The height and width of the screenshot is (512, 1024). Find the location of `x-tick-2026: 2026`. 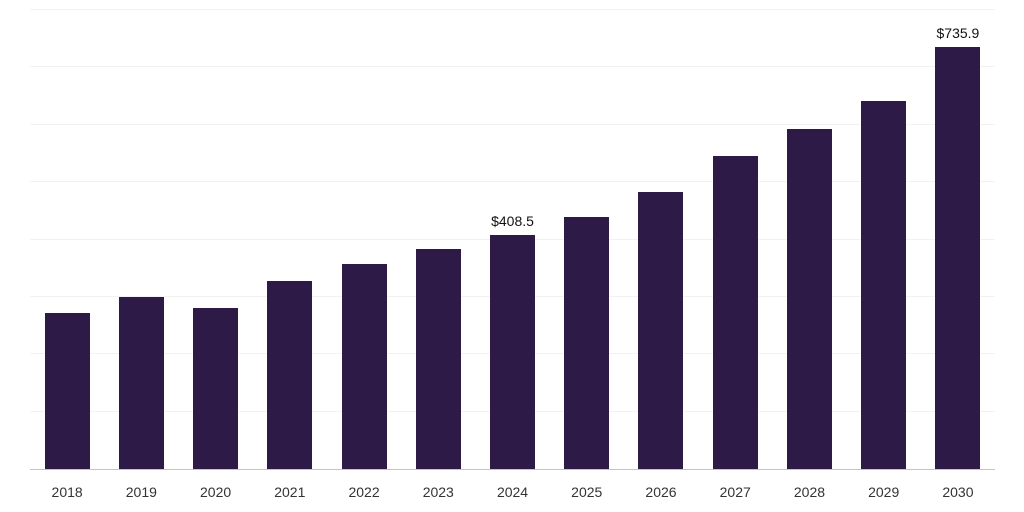

x-tick-2026: 2026 is located at coordinates (661, 492).